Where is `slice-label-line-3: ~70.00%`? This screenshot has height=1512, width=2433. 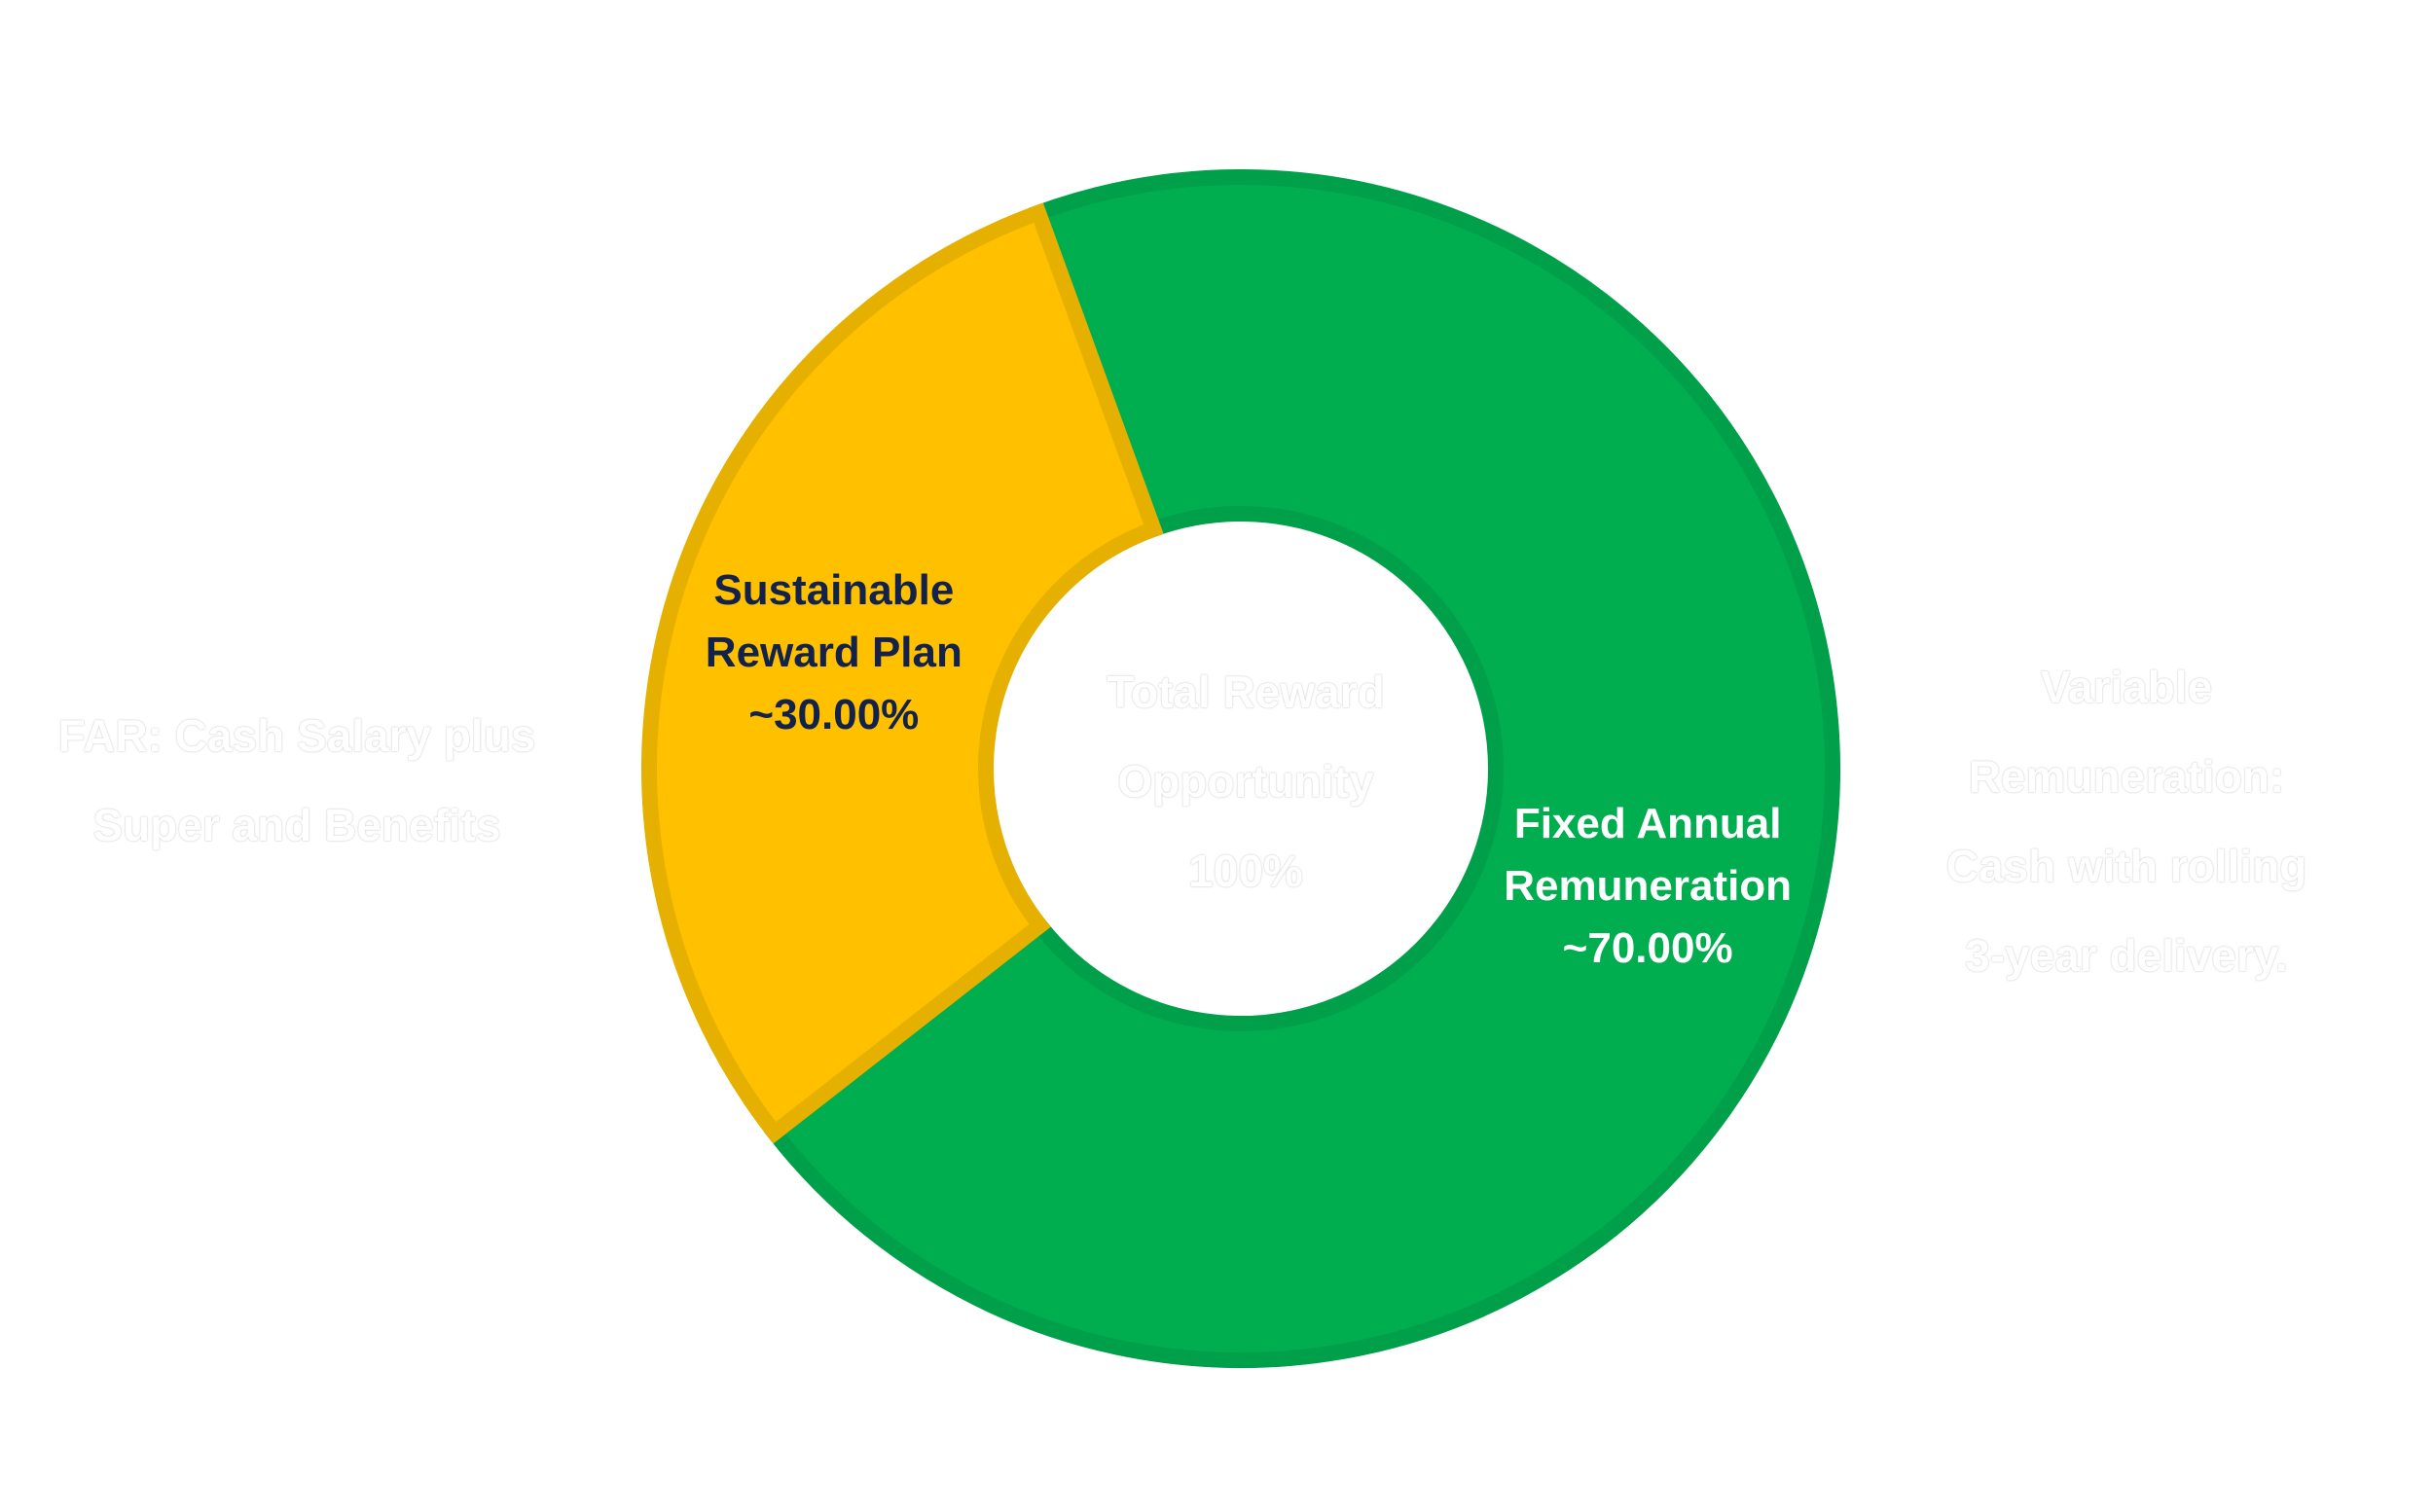 slice-label-line-3: ~70.00% is located at coordinates (1648, 948).